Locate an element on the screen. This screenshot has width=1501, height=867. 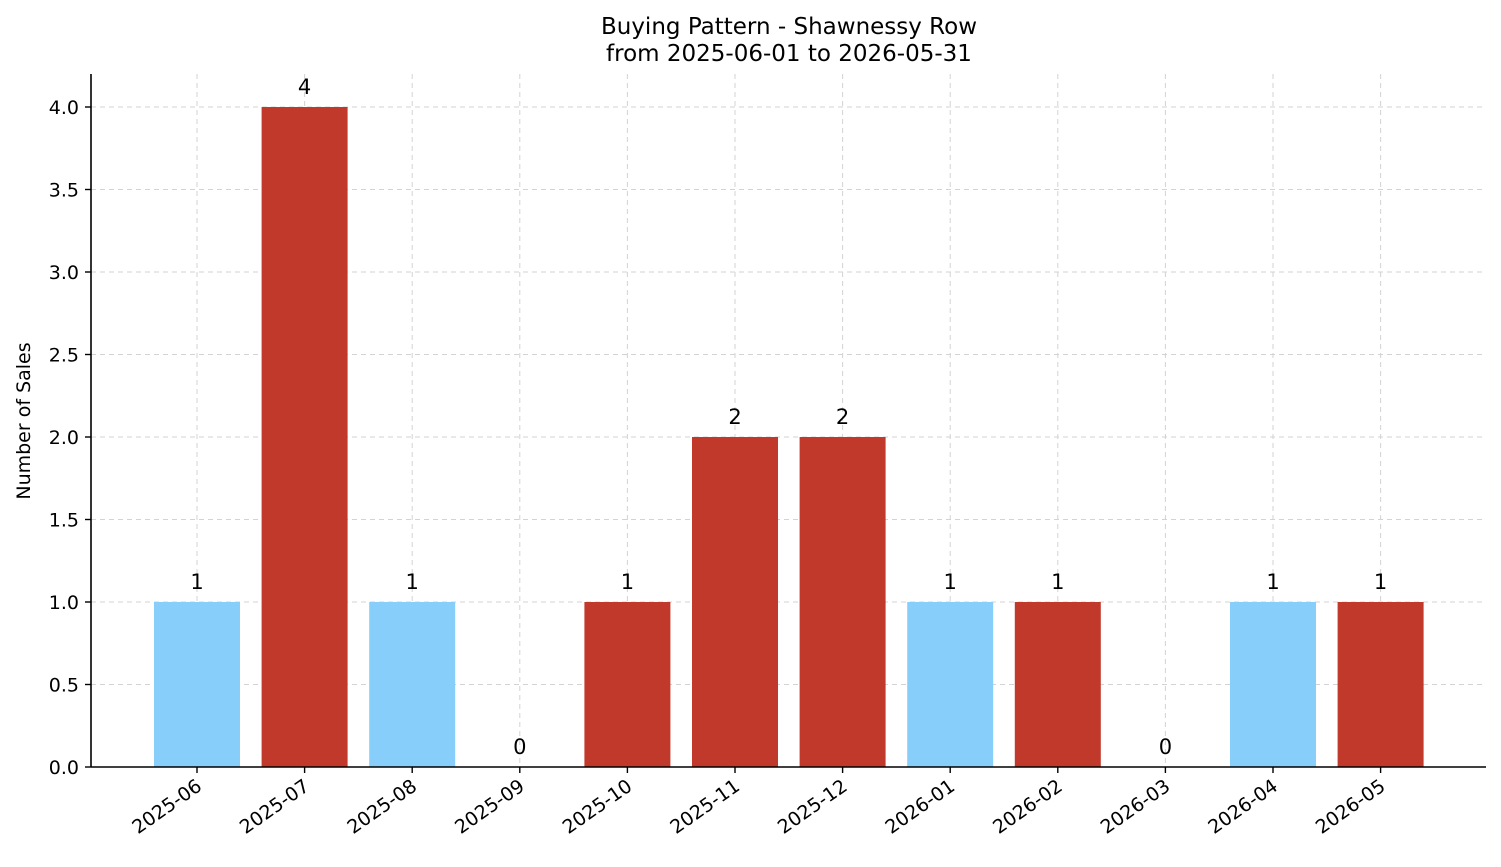
x-tick-label: 2026-04 is located at coordinates (1243, 807).